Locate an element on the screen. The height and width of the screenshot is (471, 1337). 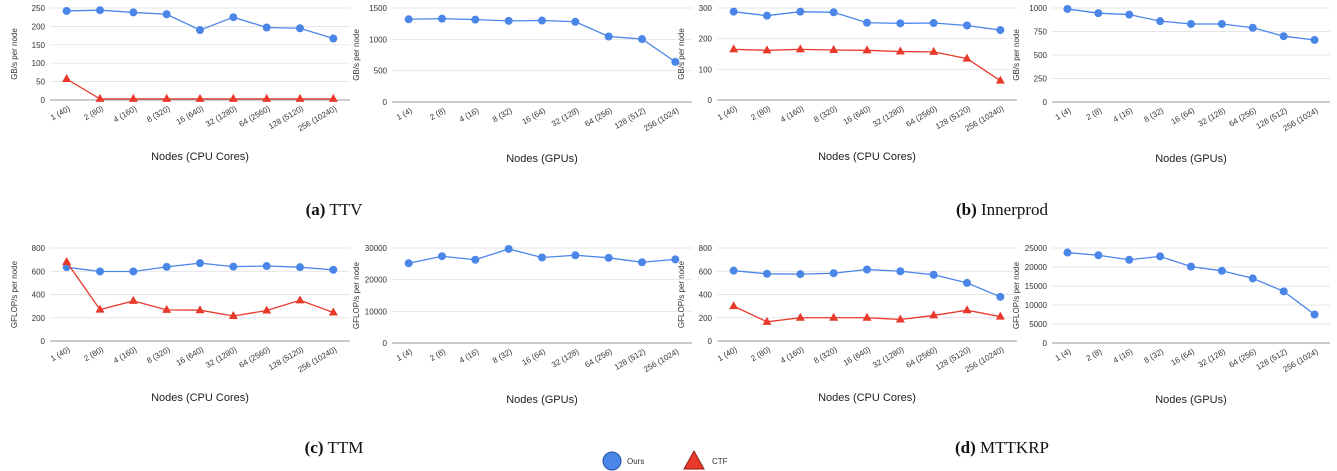
y-tick-label: 800 is located at coordinates (39, 248).